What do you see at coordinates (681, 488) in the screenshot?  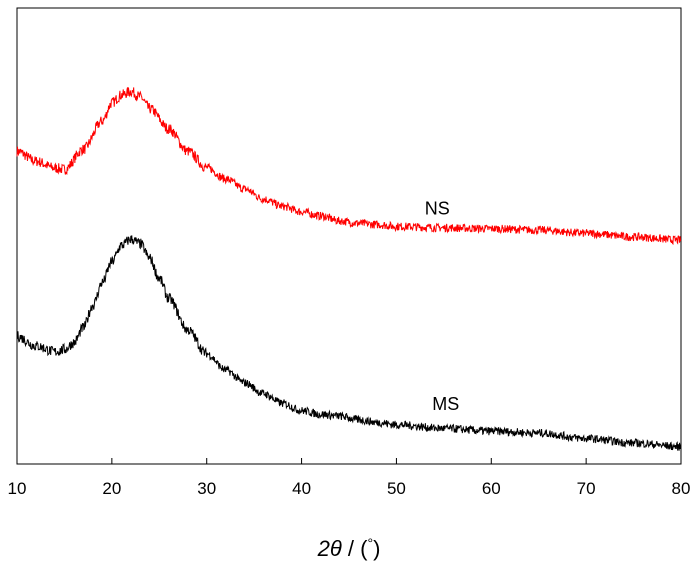 I see `x-tick-label: 80` at bounding box center [681, 488].